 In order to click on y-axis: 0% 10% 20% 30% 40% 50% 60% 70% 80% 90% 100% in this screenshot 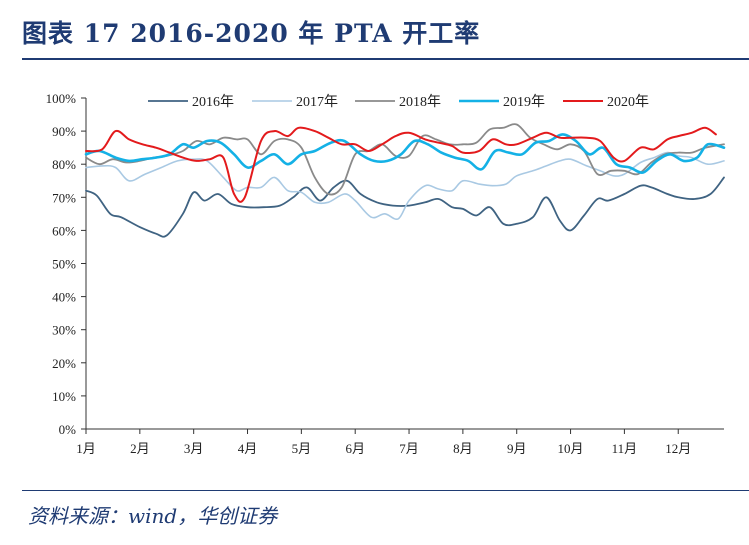, I will do `click(66, 264)`.